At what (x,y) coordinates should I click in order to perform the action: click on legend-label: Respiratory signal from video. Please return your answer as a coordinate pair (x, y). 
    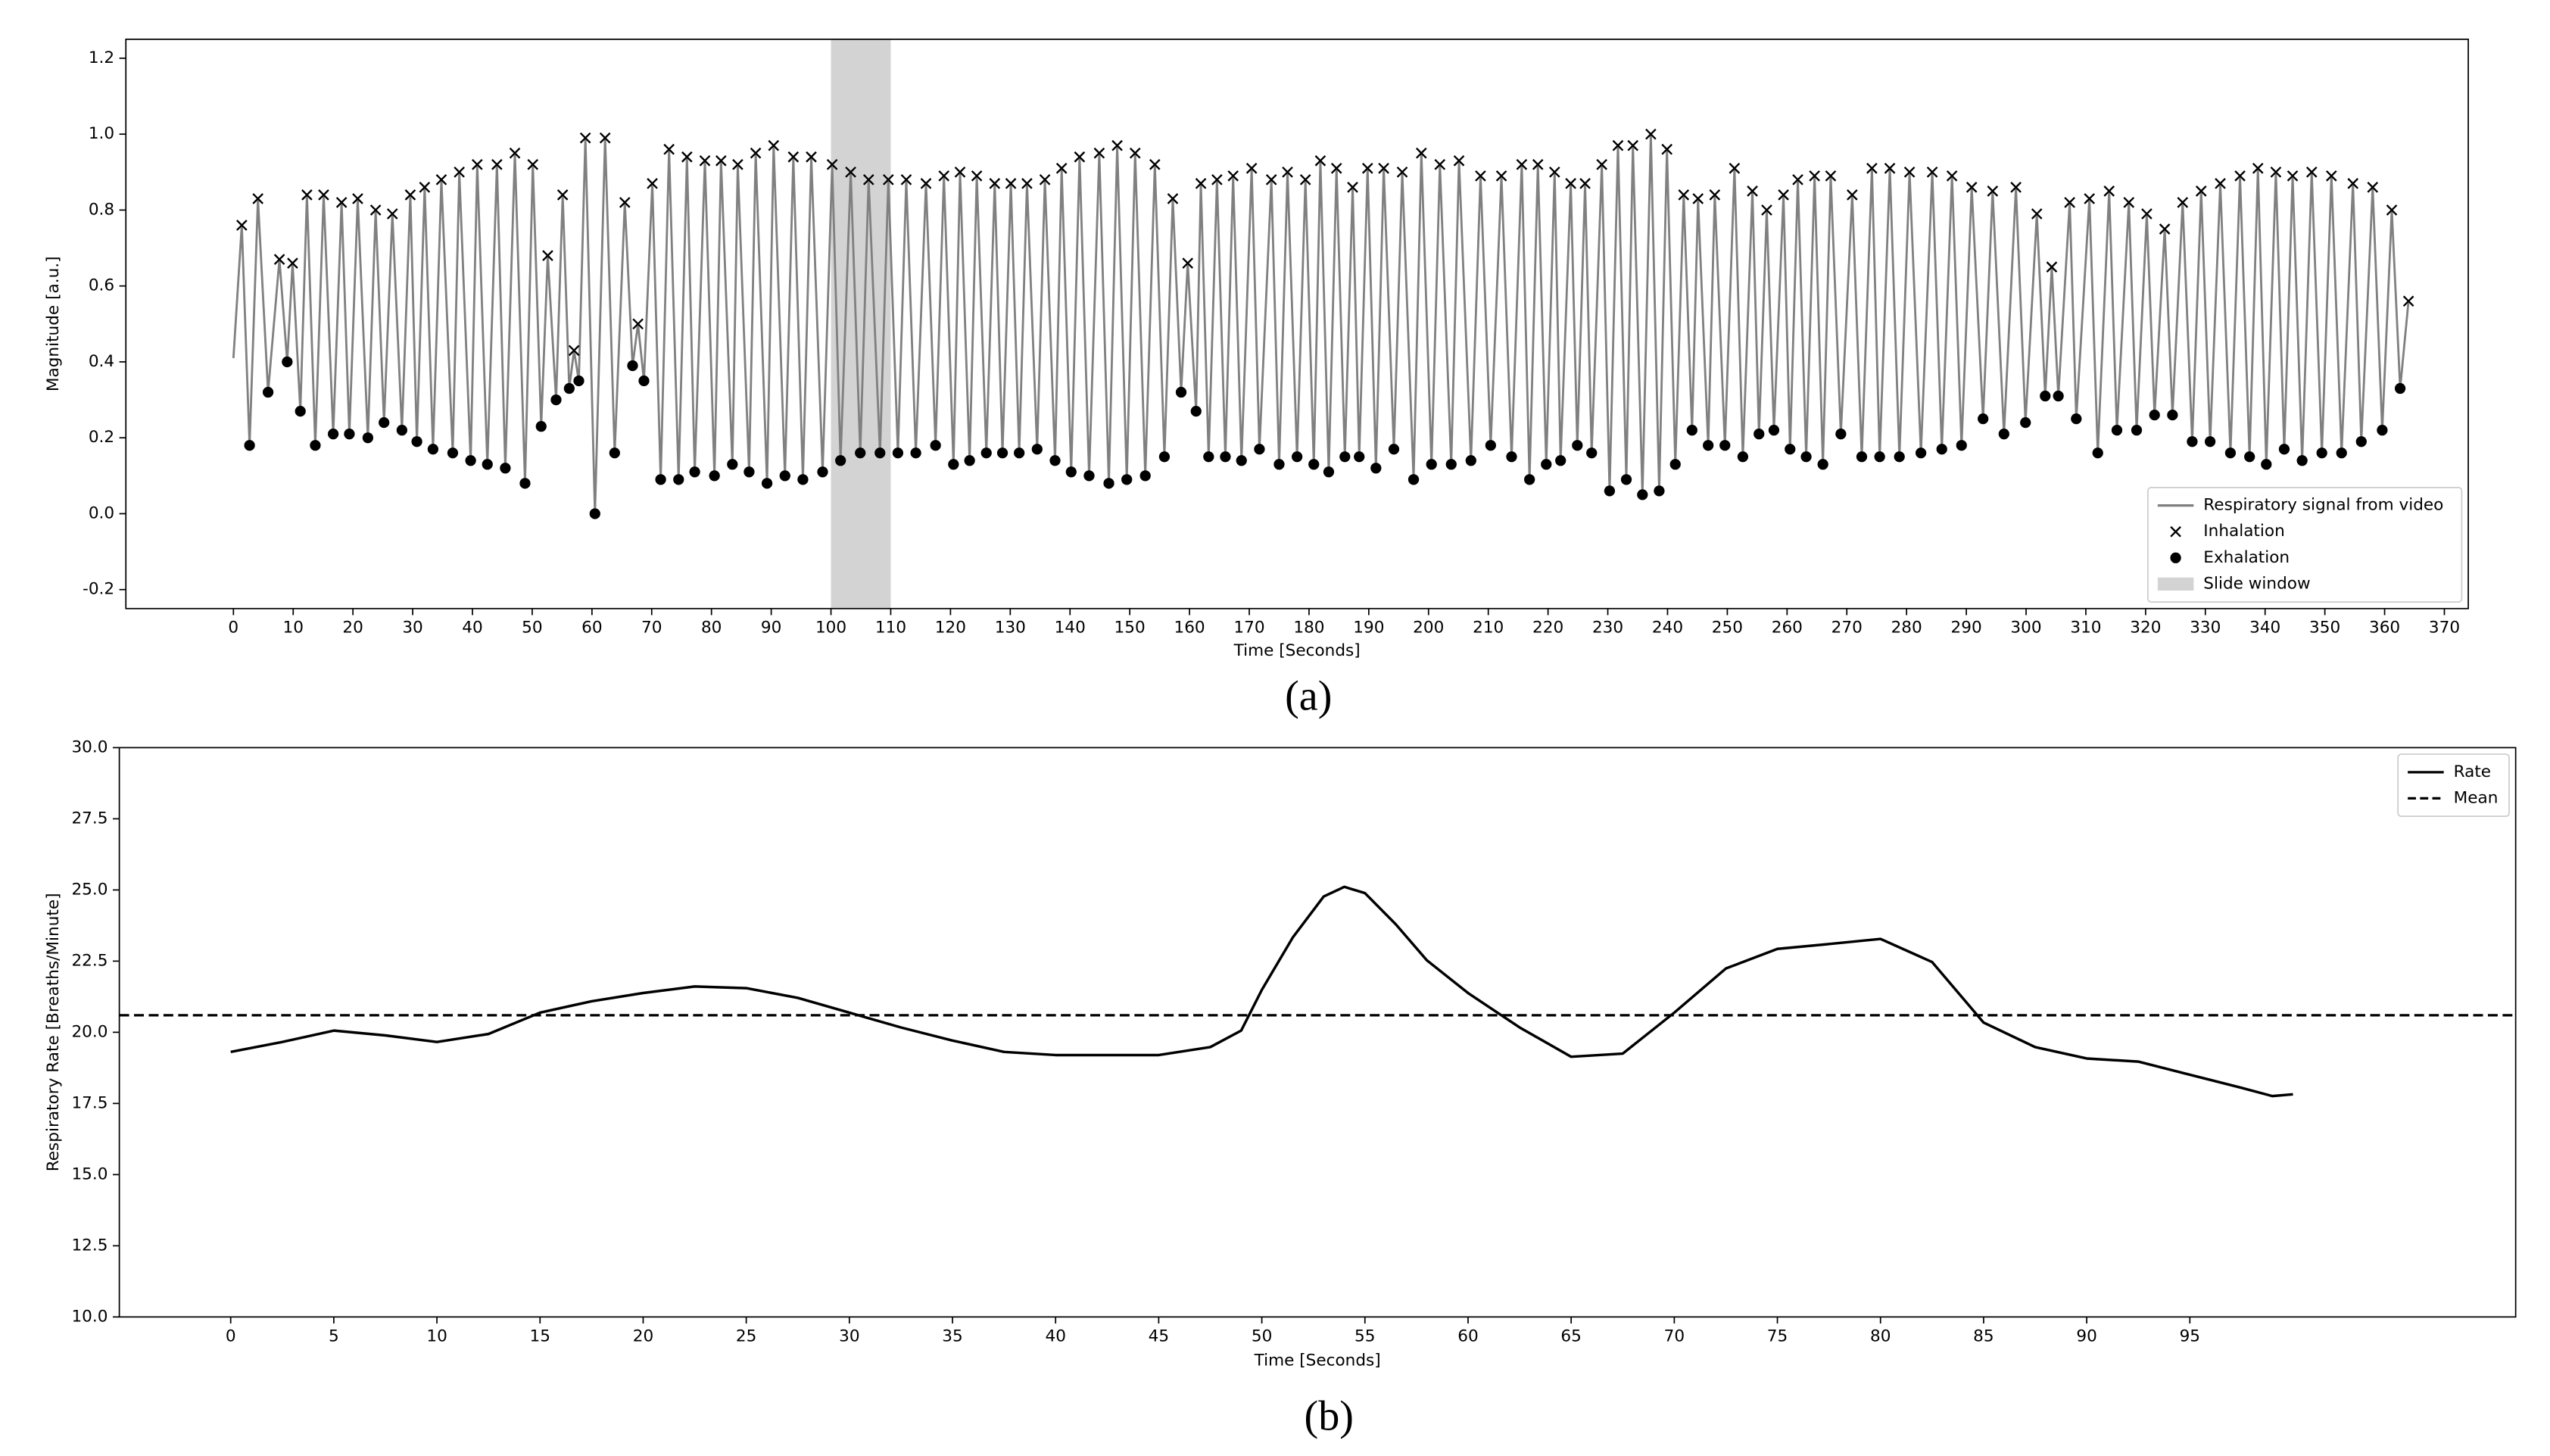
    Looking at the image, I should click on (2323, 505).